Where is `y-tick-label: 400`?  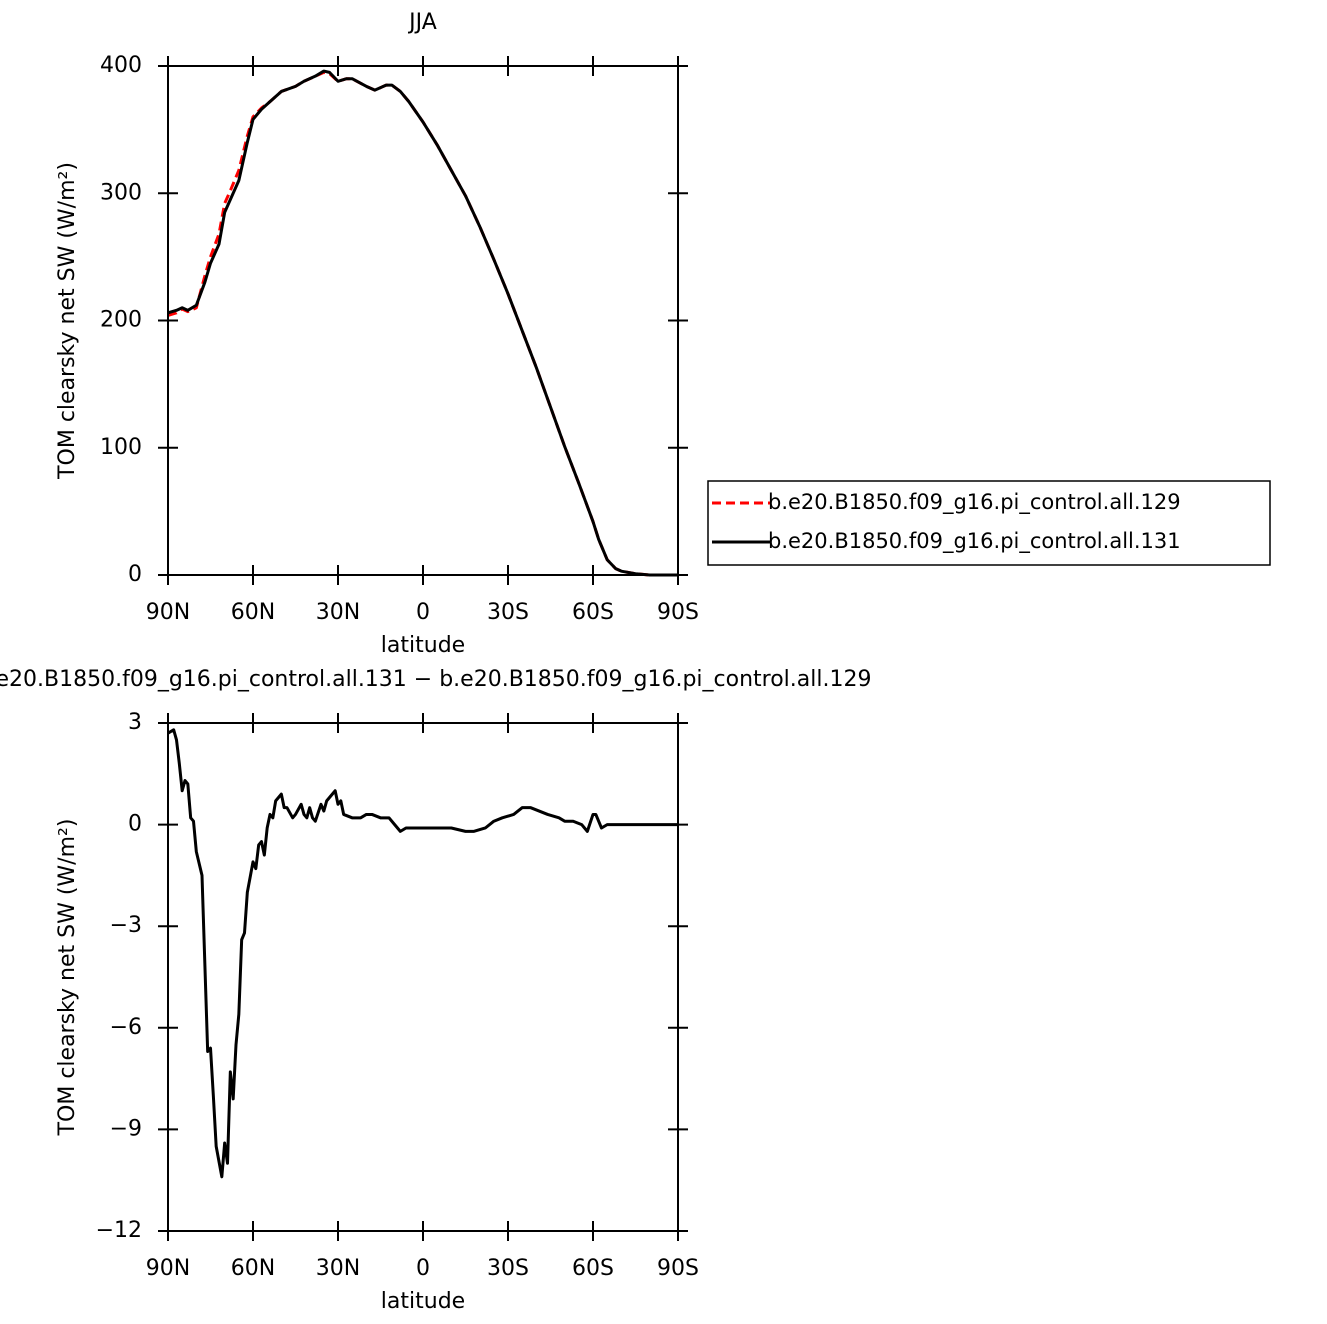 y-tick-label: 400 is located at coordinates (121, 65).